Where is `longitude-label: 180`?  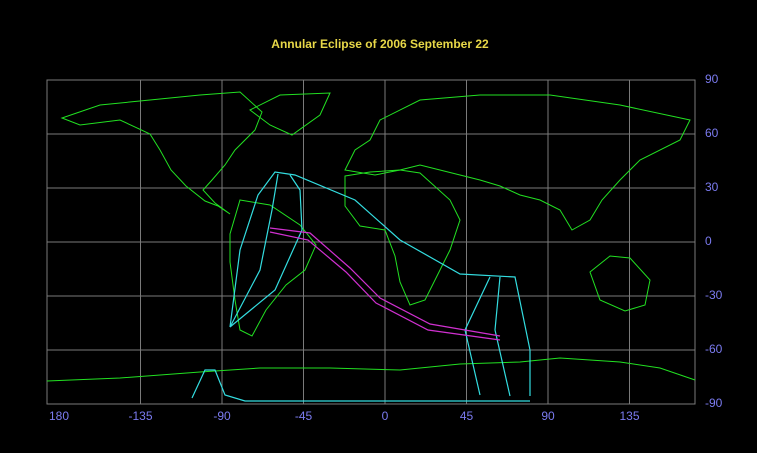
longitude-label: 180 is located at coordinates (59, 416).